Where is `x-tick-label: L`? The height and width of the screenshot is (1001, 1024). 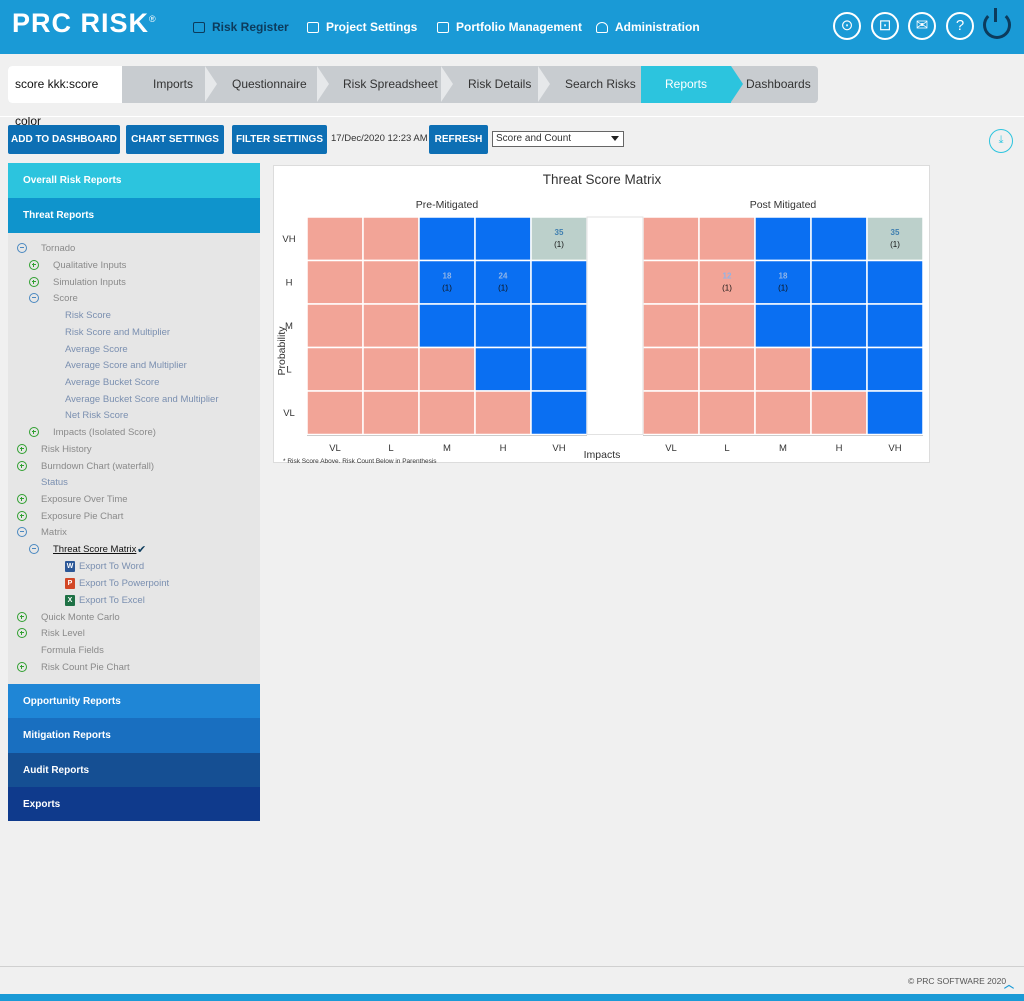
x-tick-label: L is located at coordinates (726, 448).